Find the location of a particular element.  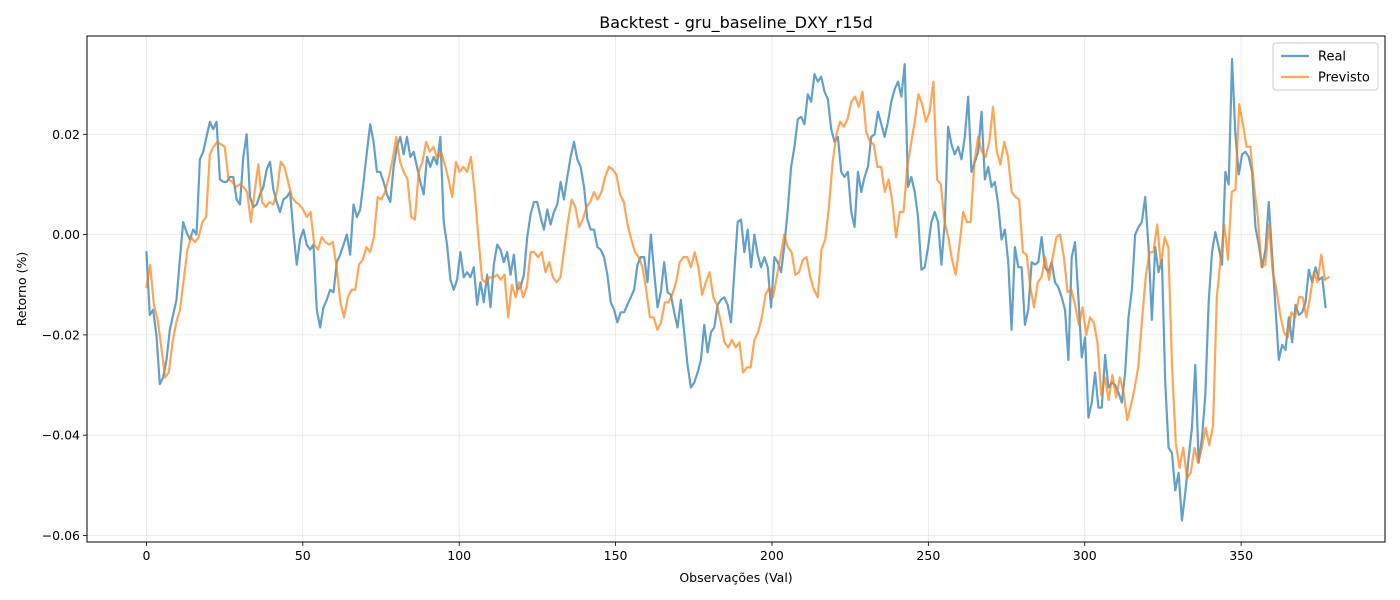

legend-box is located at coordinates (1325, 66).